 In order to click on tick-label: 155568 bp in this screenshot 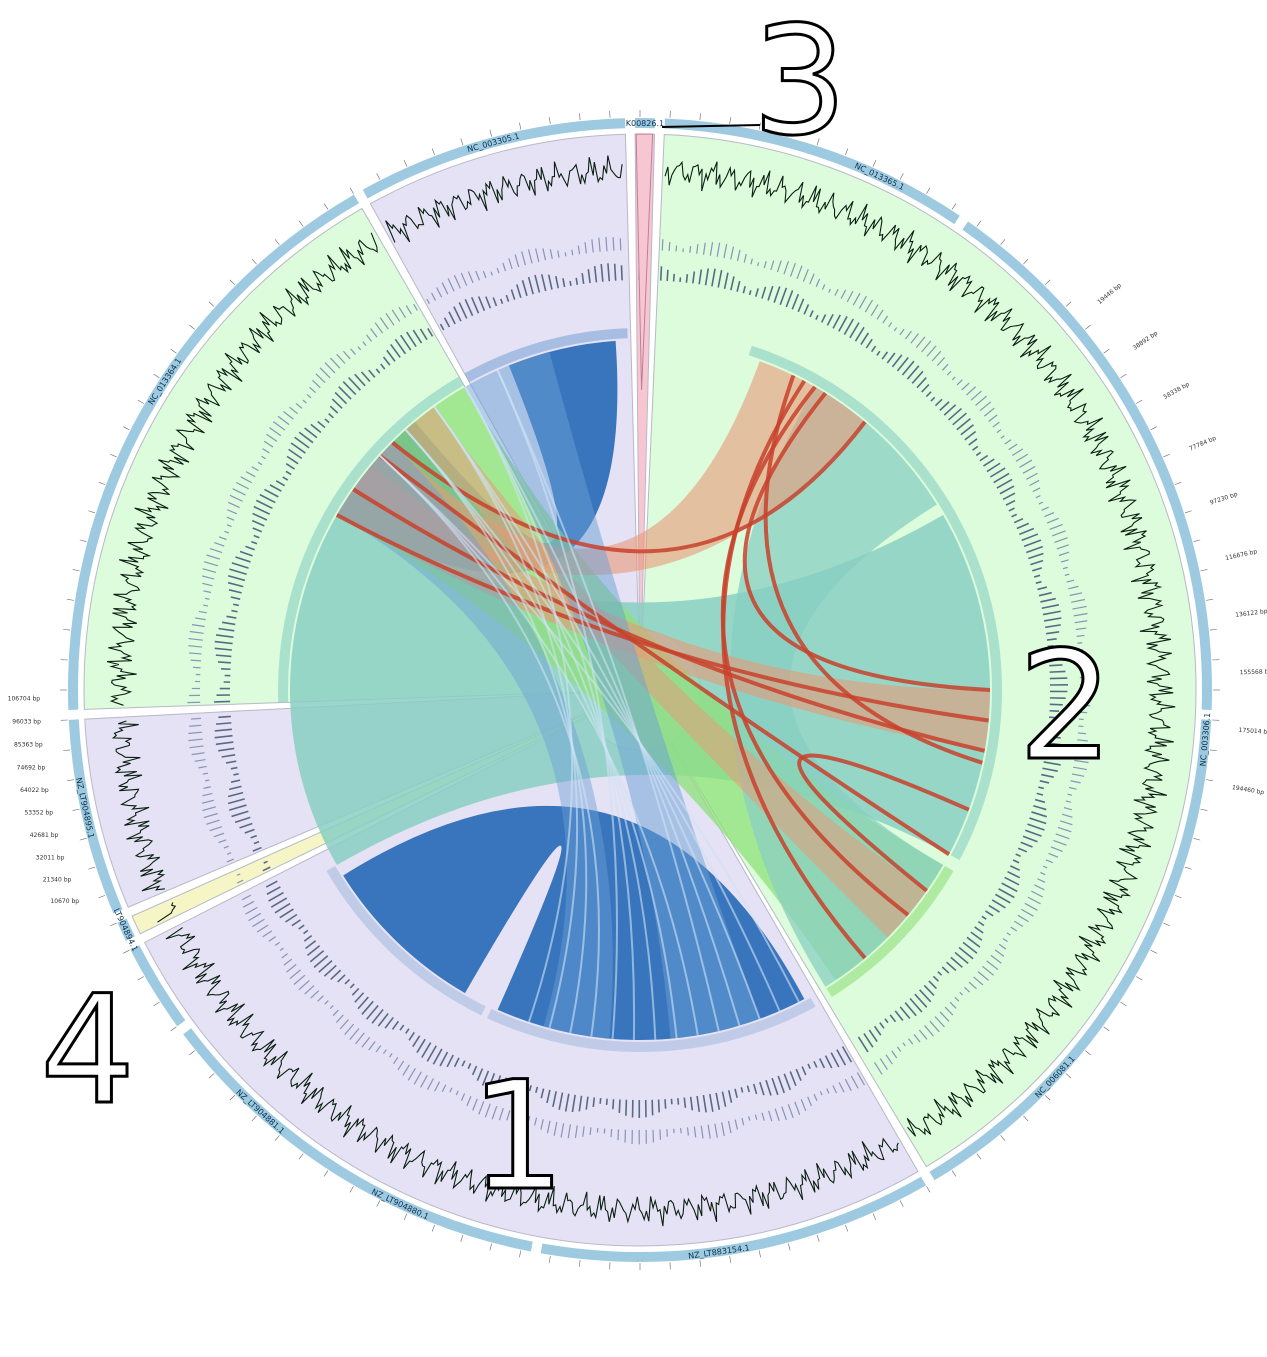, I will do `click(1253, 672)`.